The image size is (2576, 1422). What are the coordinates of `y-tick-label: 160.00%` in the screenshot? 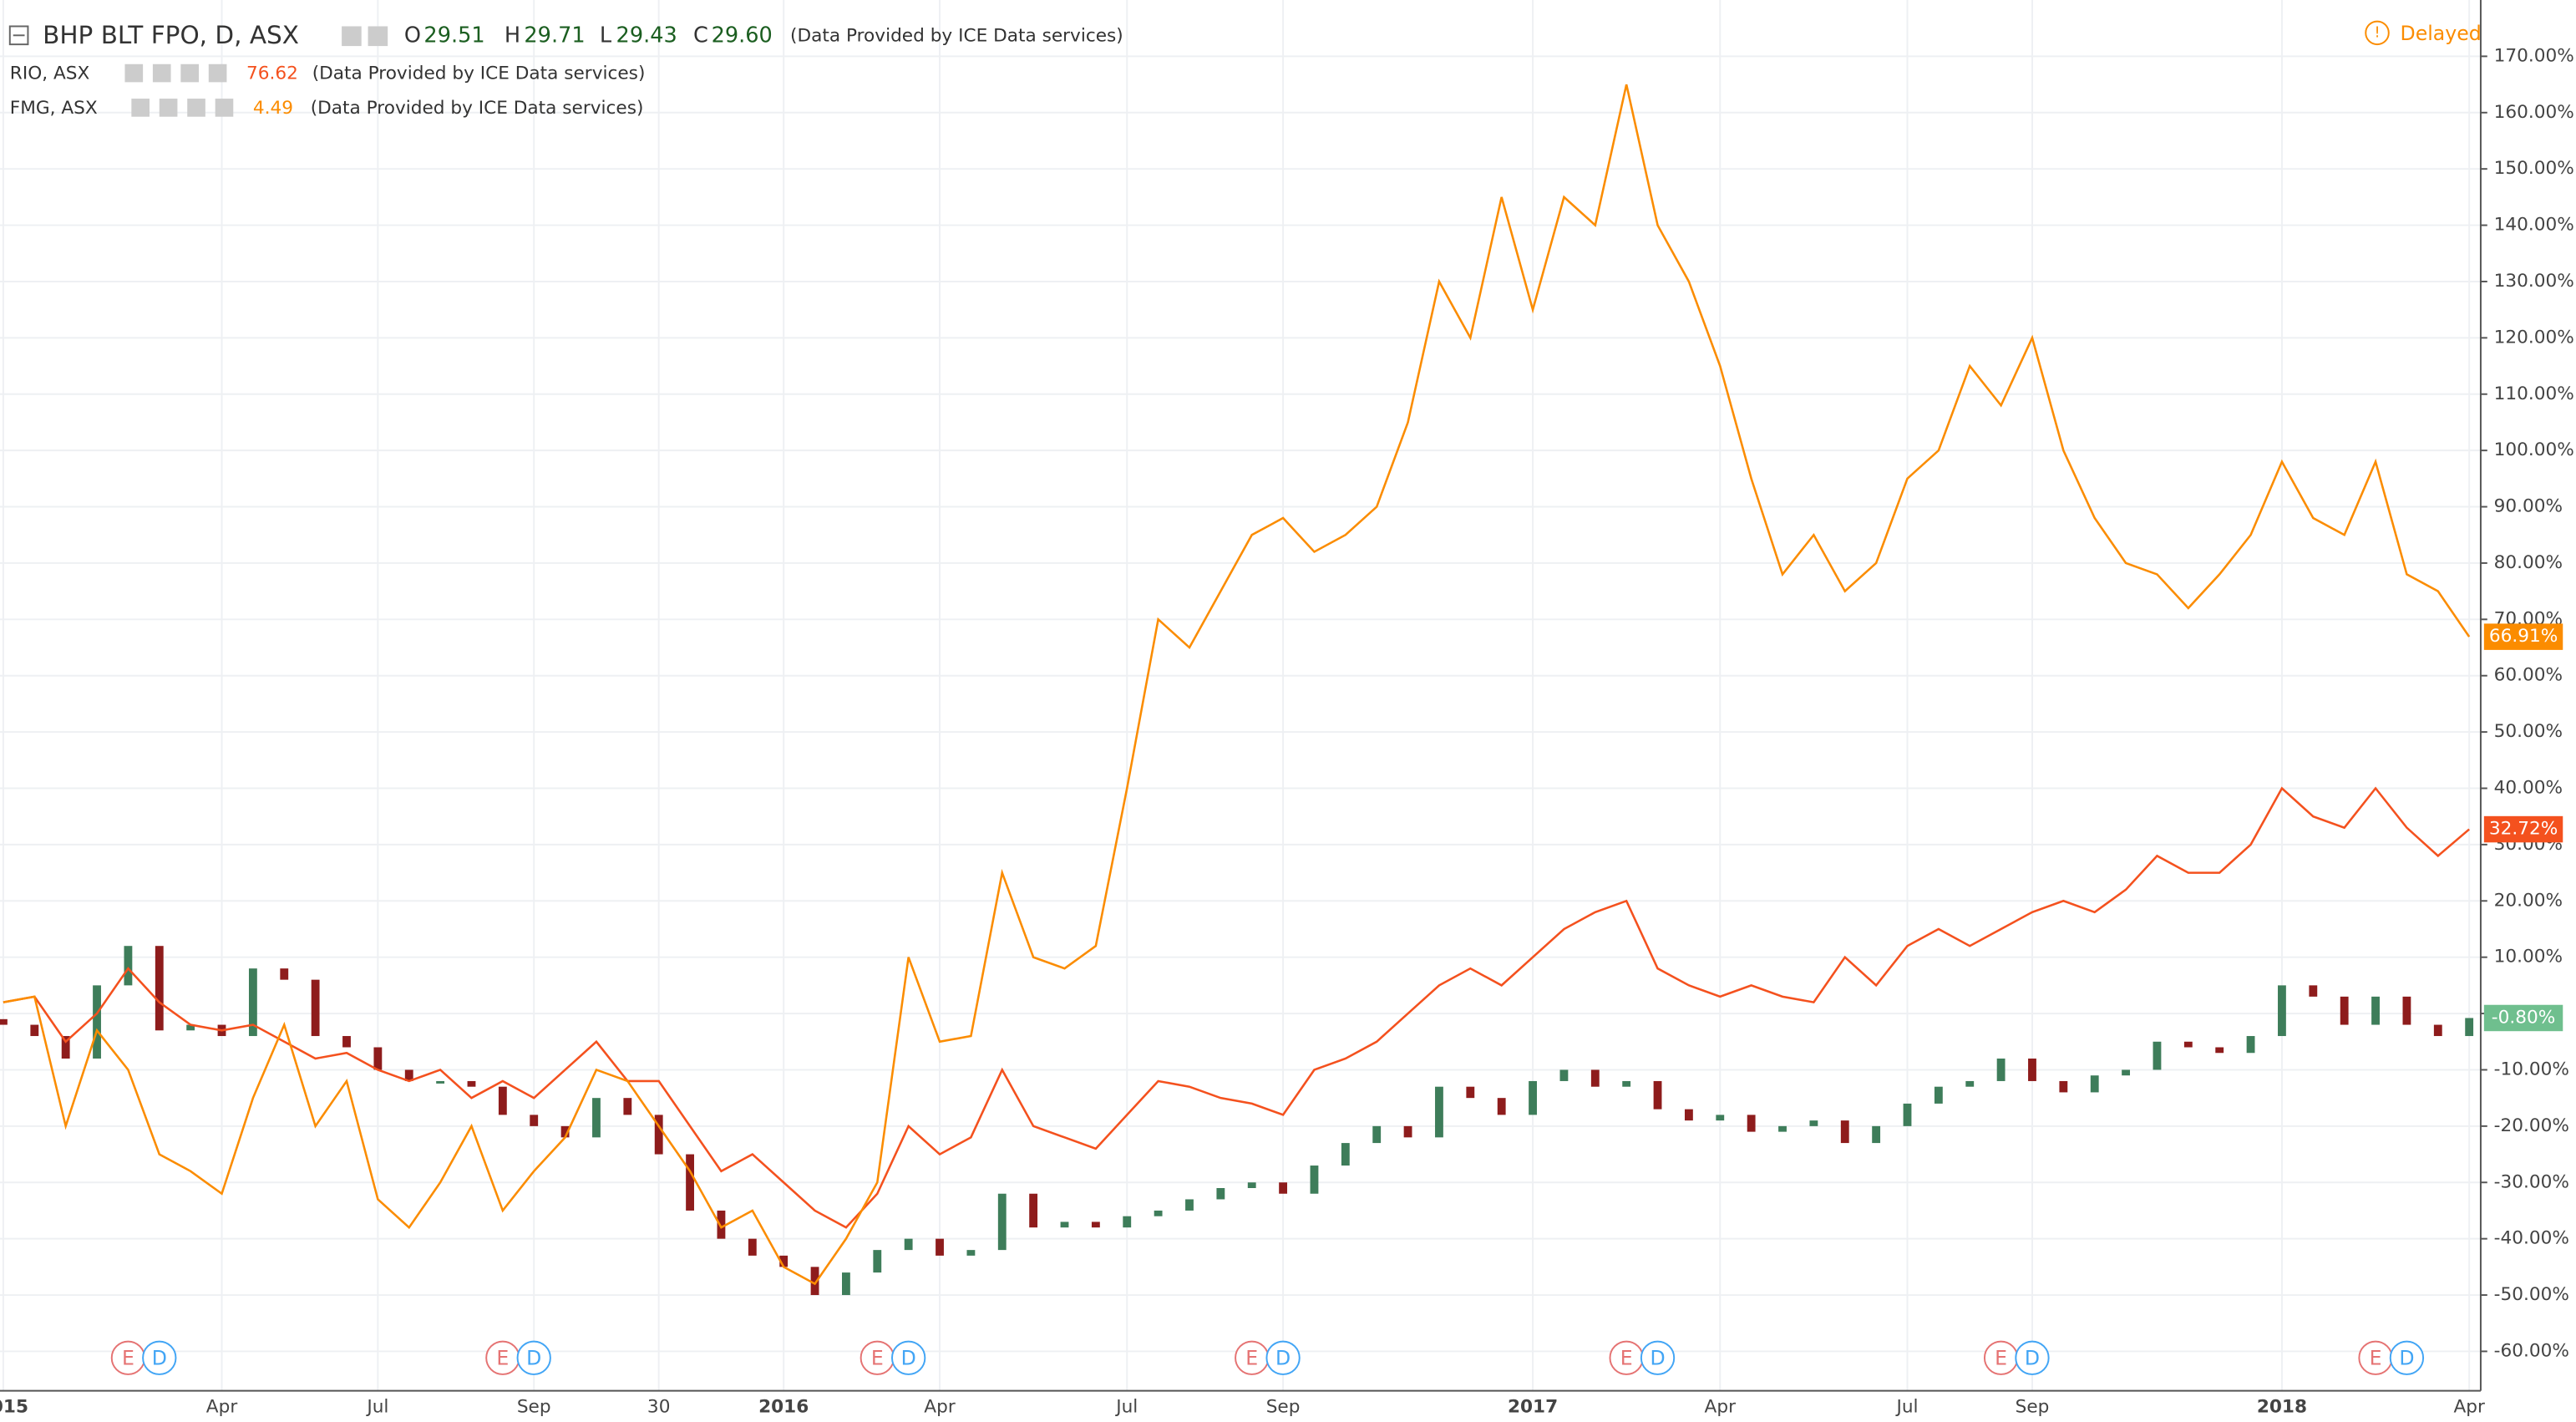 It's located at (2534, 112).